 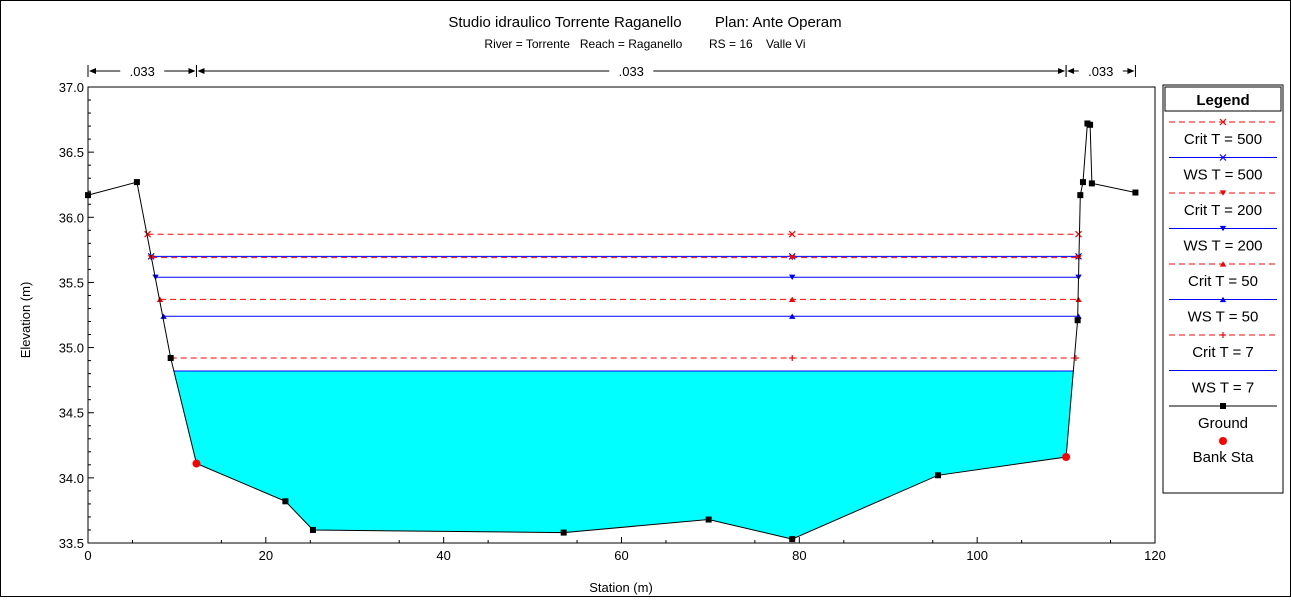 What do you see at coordinates (621, 555) in the screenshot?
I see `x-tick-label-3: 60` at bounding box center [621, 555].